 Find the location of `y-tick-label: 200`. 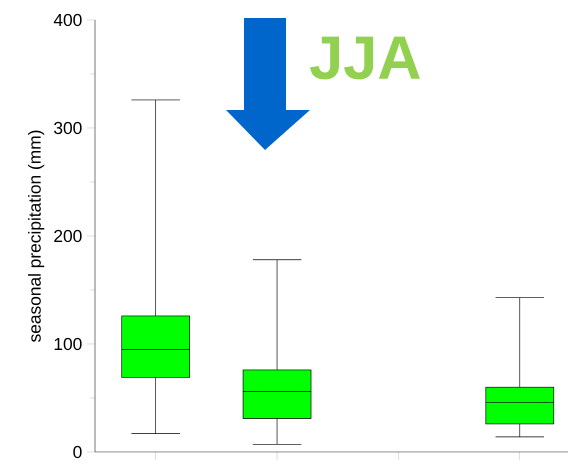

y-tick-label: 200 is located at coordinates (68, 236).